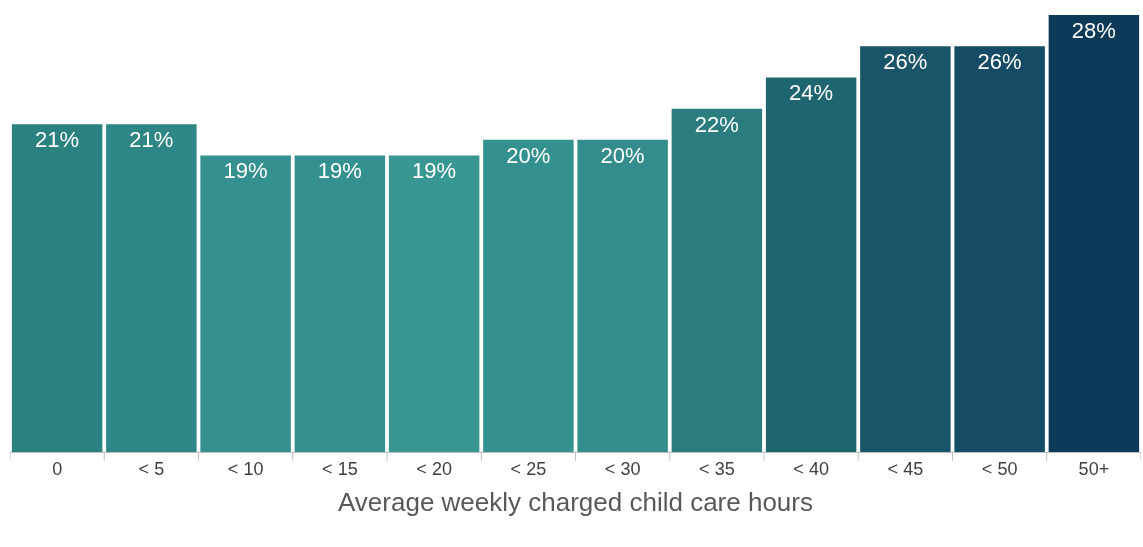  I want to click on x-tick-label: 50+, so click(1094, 468).